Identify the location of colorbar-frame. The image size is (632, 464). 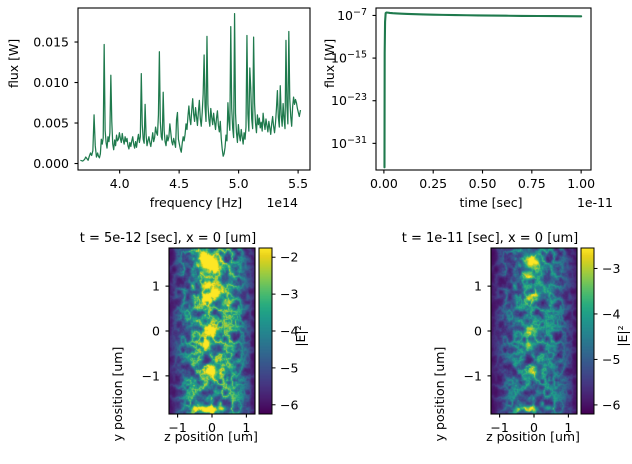
(587, 331).